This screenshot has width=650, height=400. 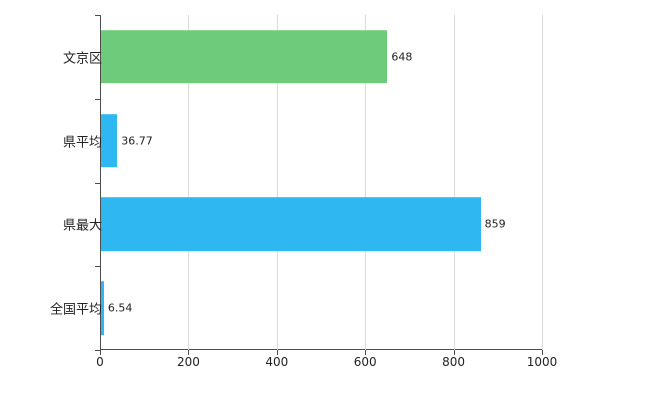 What do you see at coordinates (321, 349) in the screenshot?
I see `x-axis-line` at bounding box center [321, 349].